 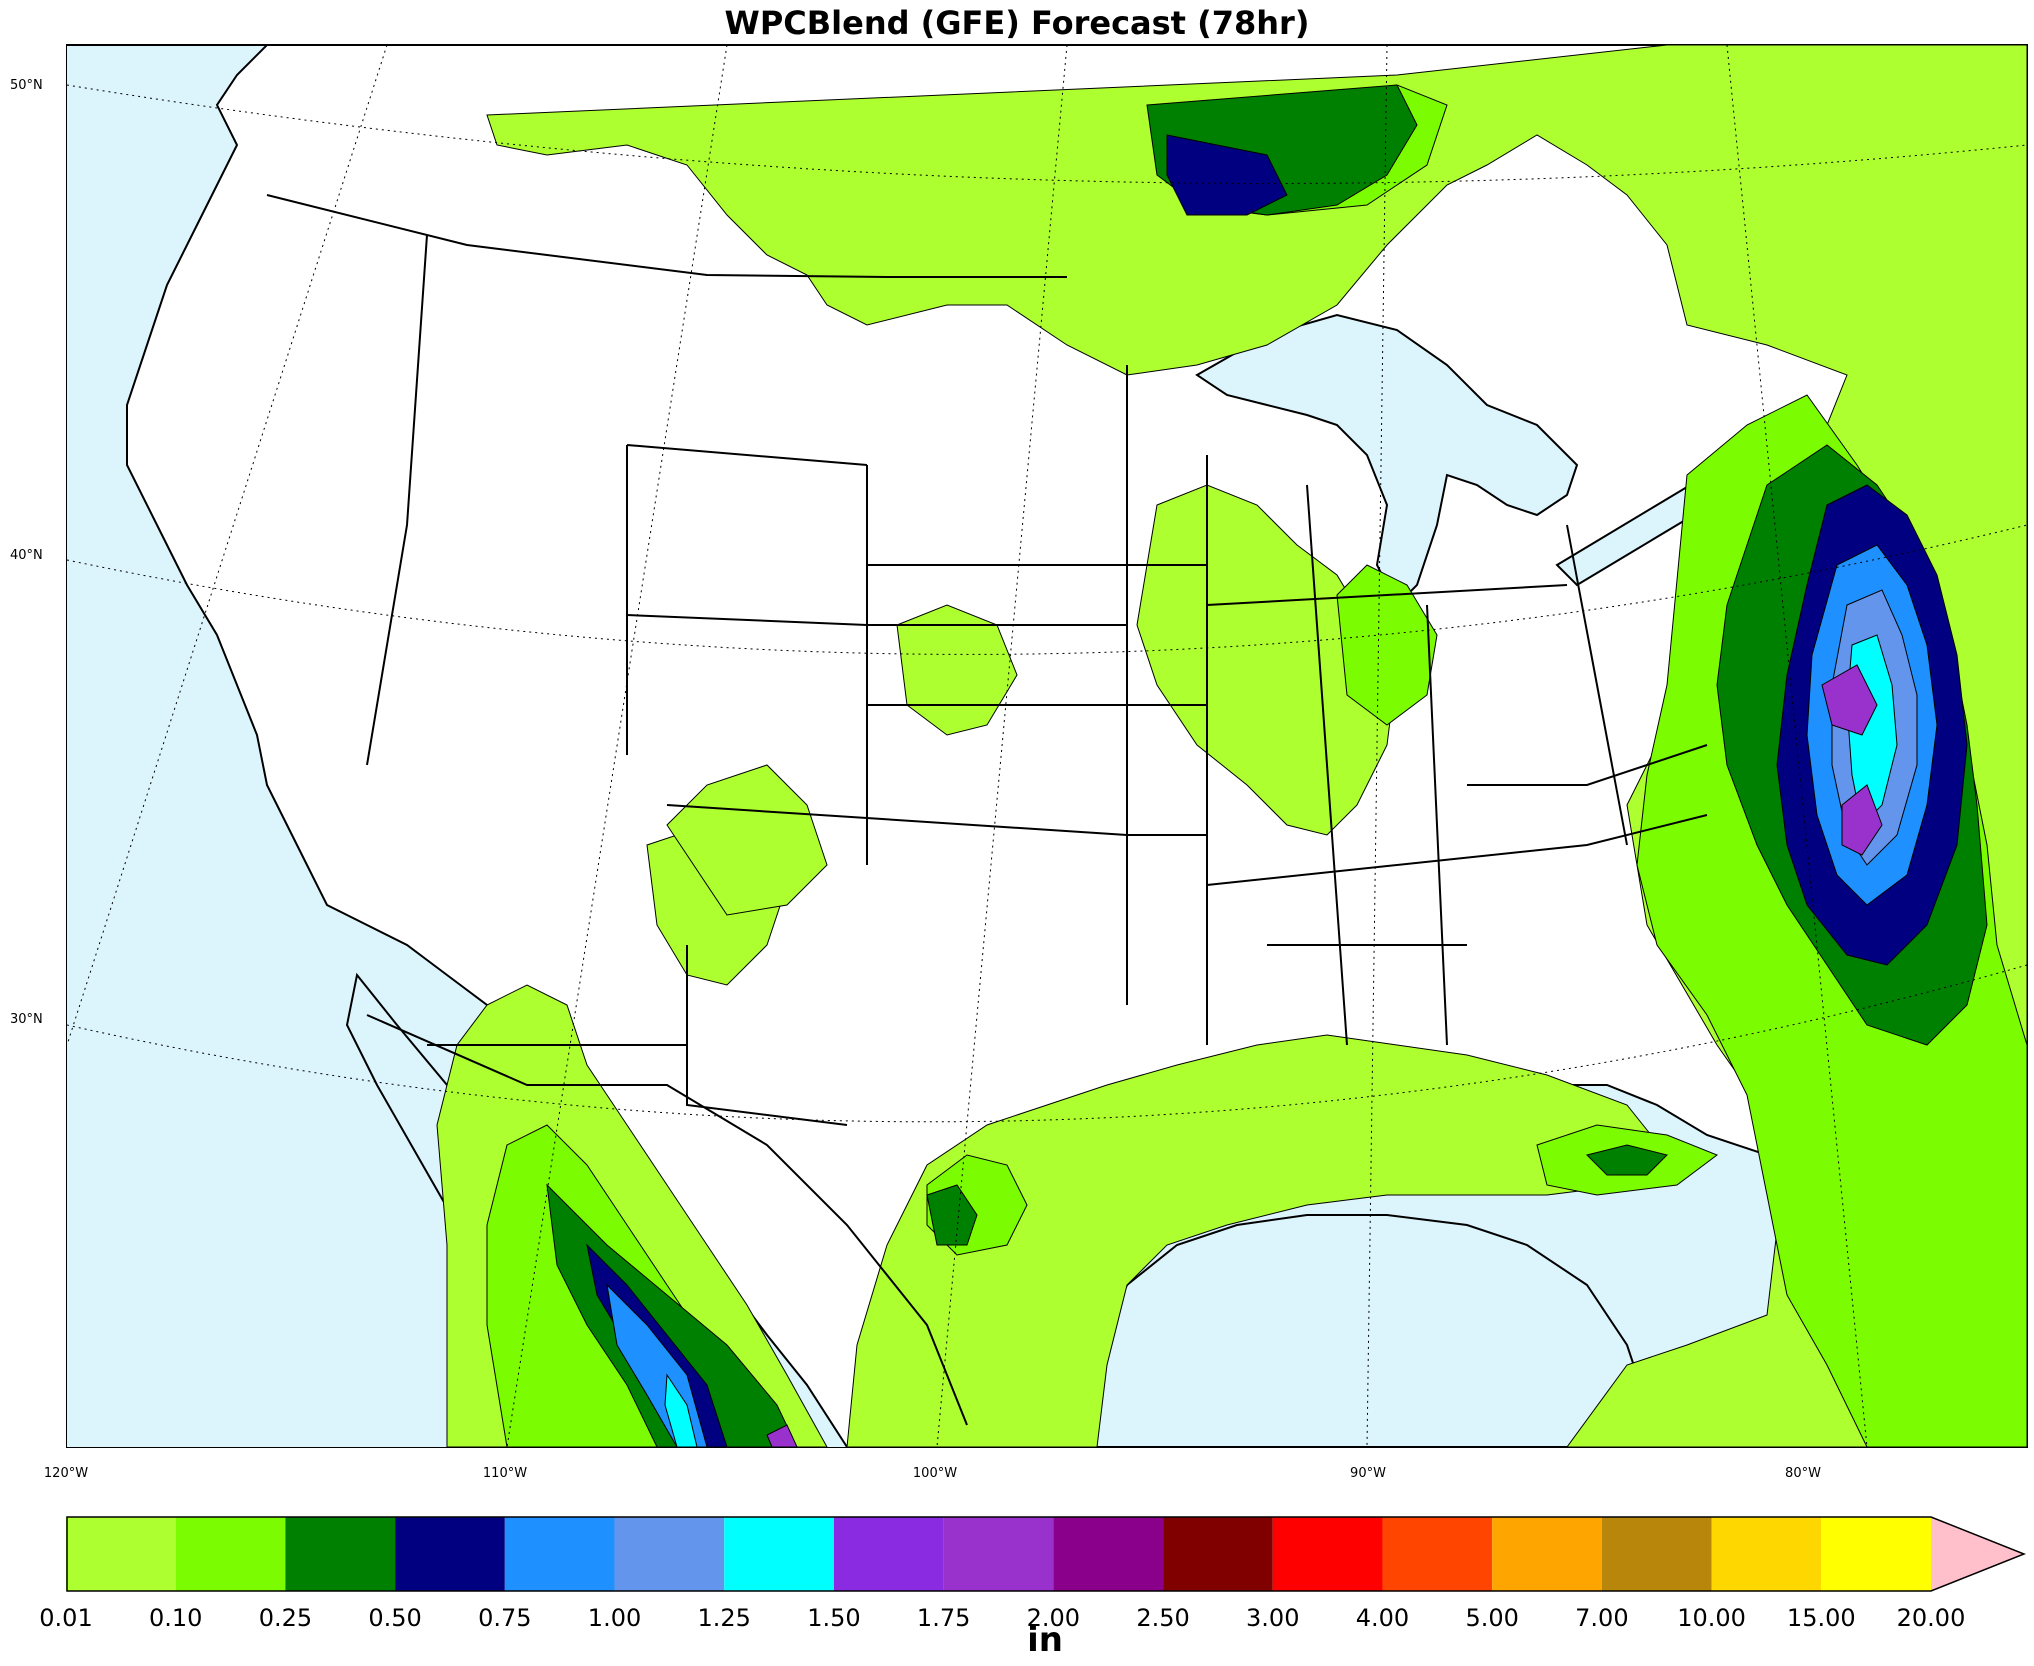 I want to click on colorbar-tick-label: 0.01, so click(x=66, y=1618).